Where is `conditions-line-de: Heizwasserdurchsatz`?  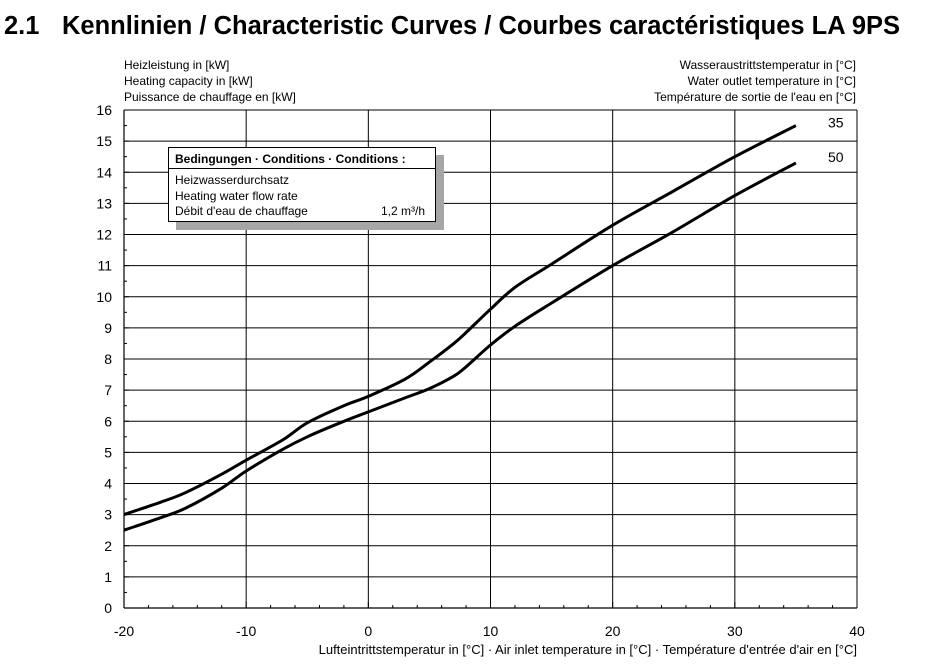 conditions-line-de: Heizwasserdurchsatz is located at coordinates (232, 180).